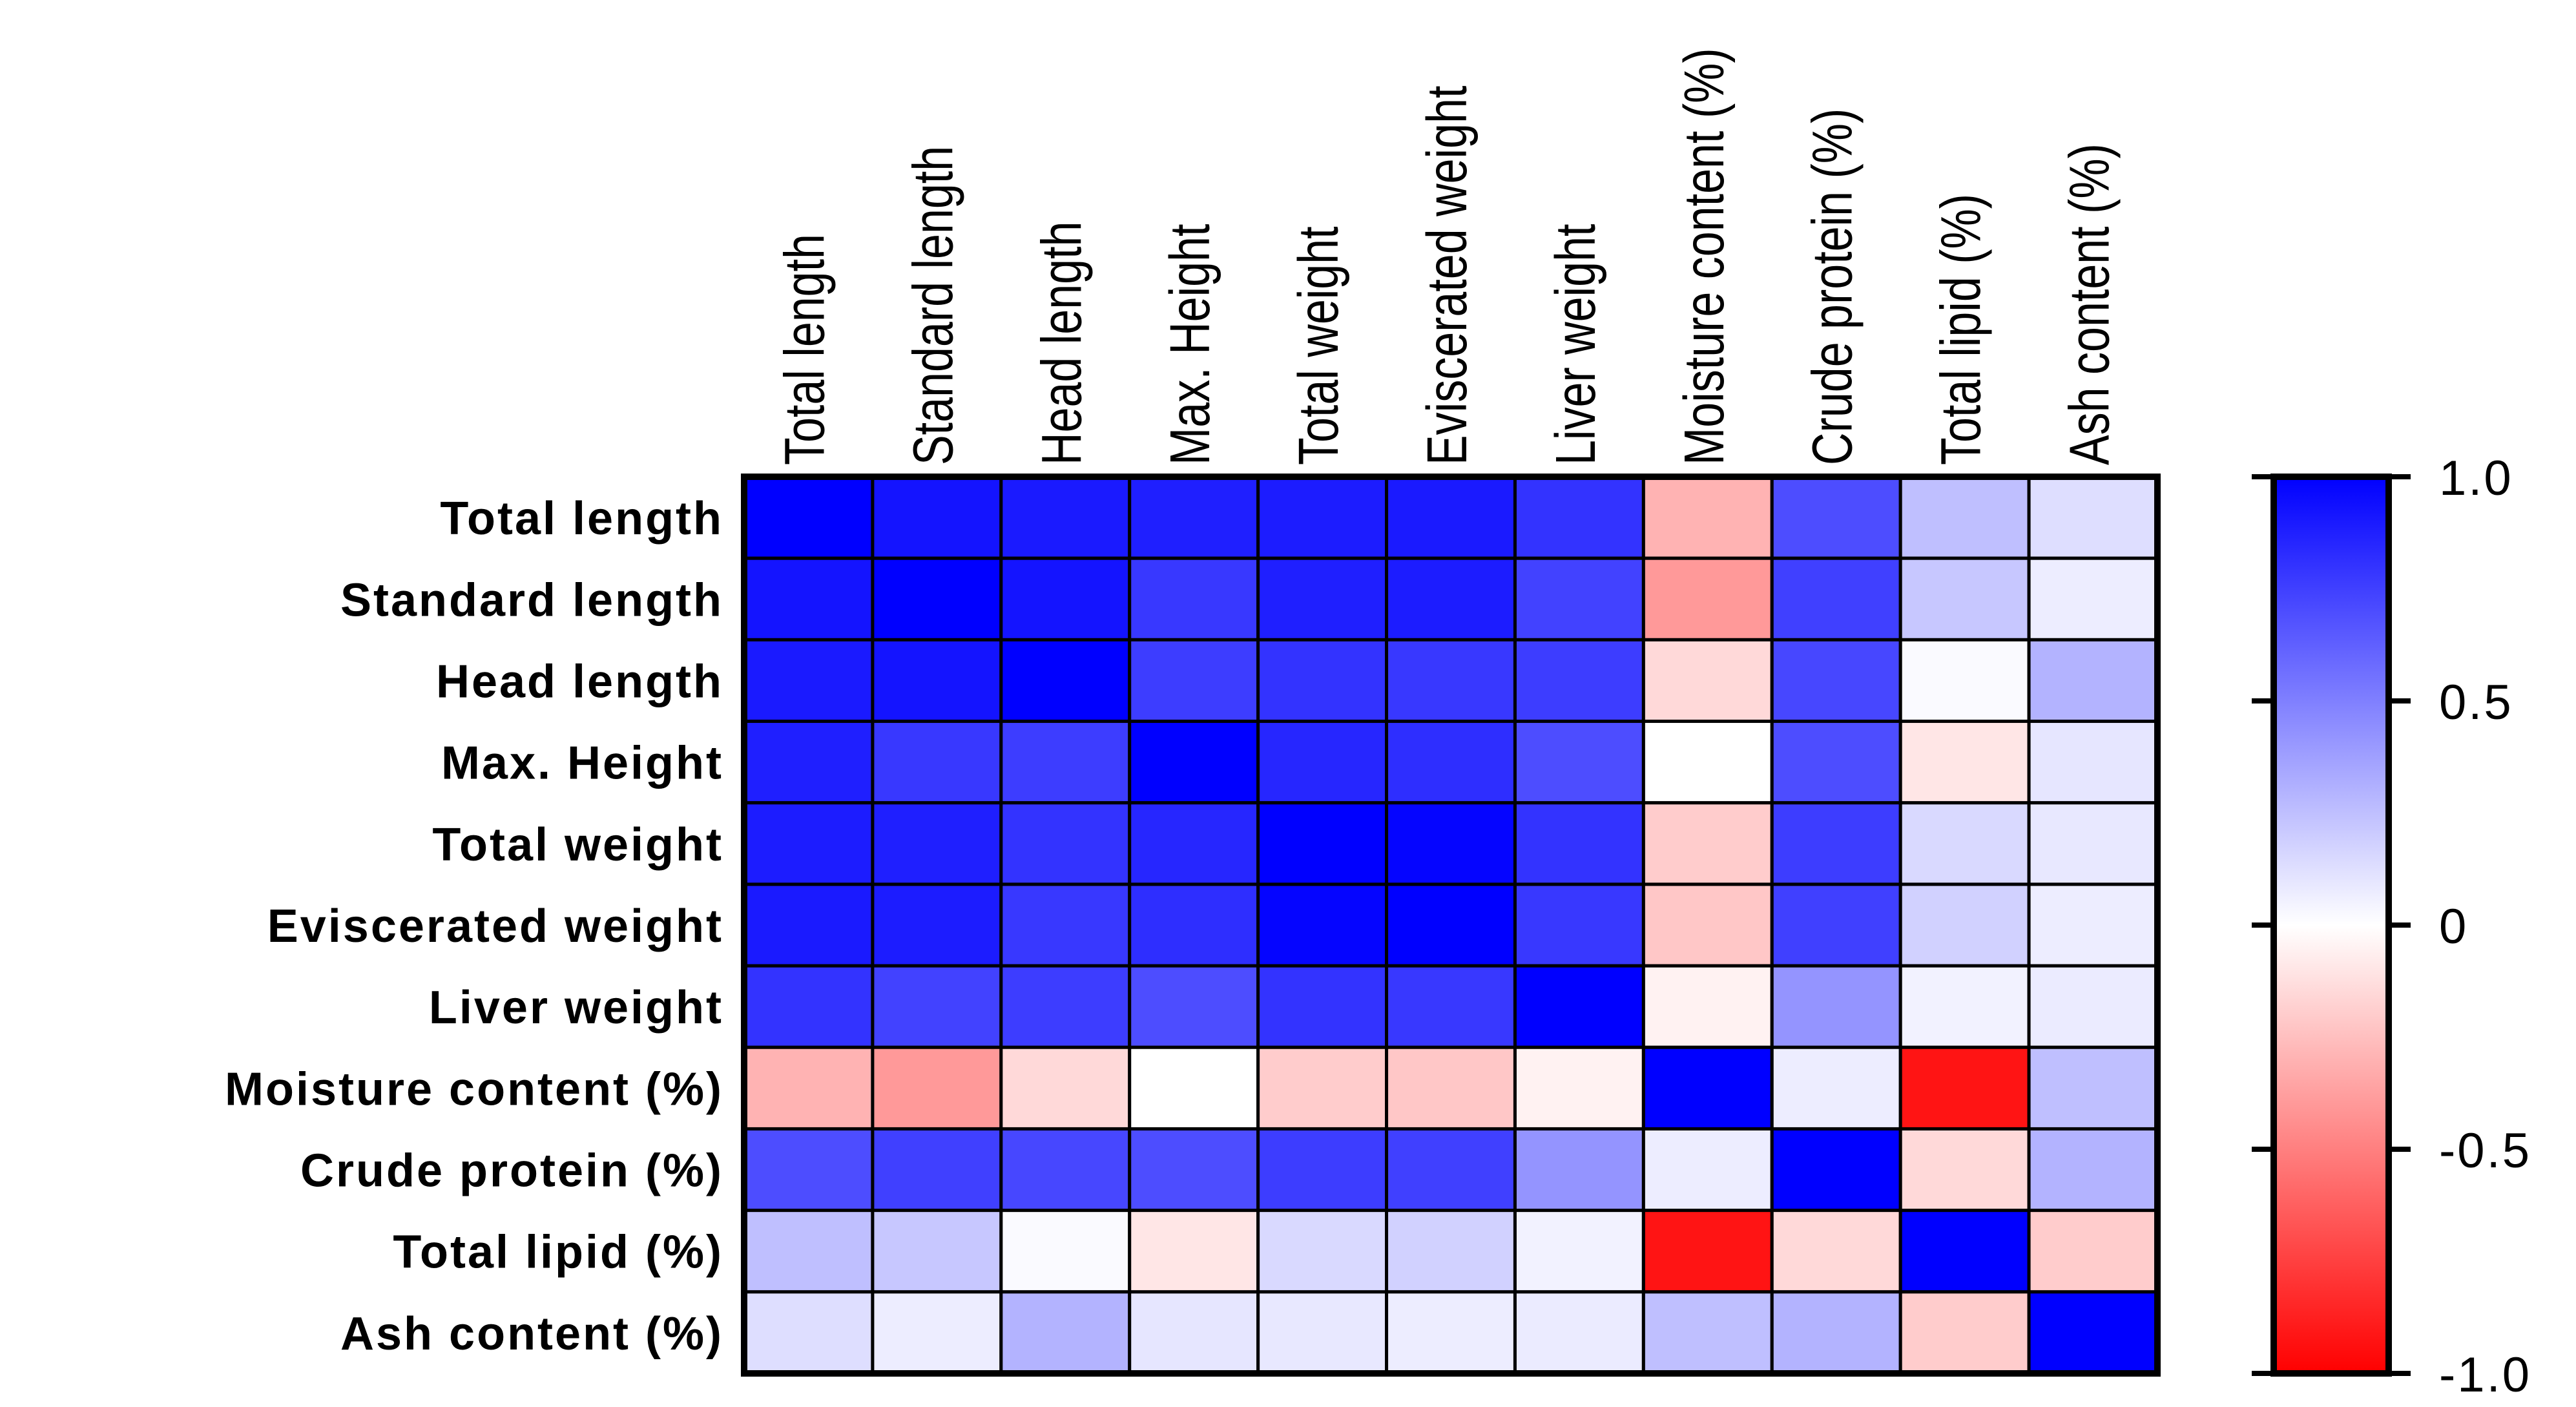 Image resolution: width=2576 pixels, height=1407 pixels. I want to click on cell-head-length-liver-weight, so click(1579, 681).